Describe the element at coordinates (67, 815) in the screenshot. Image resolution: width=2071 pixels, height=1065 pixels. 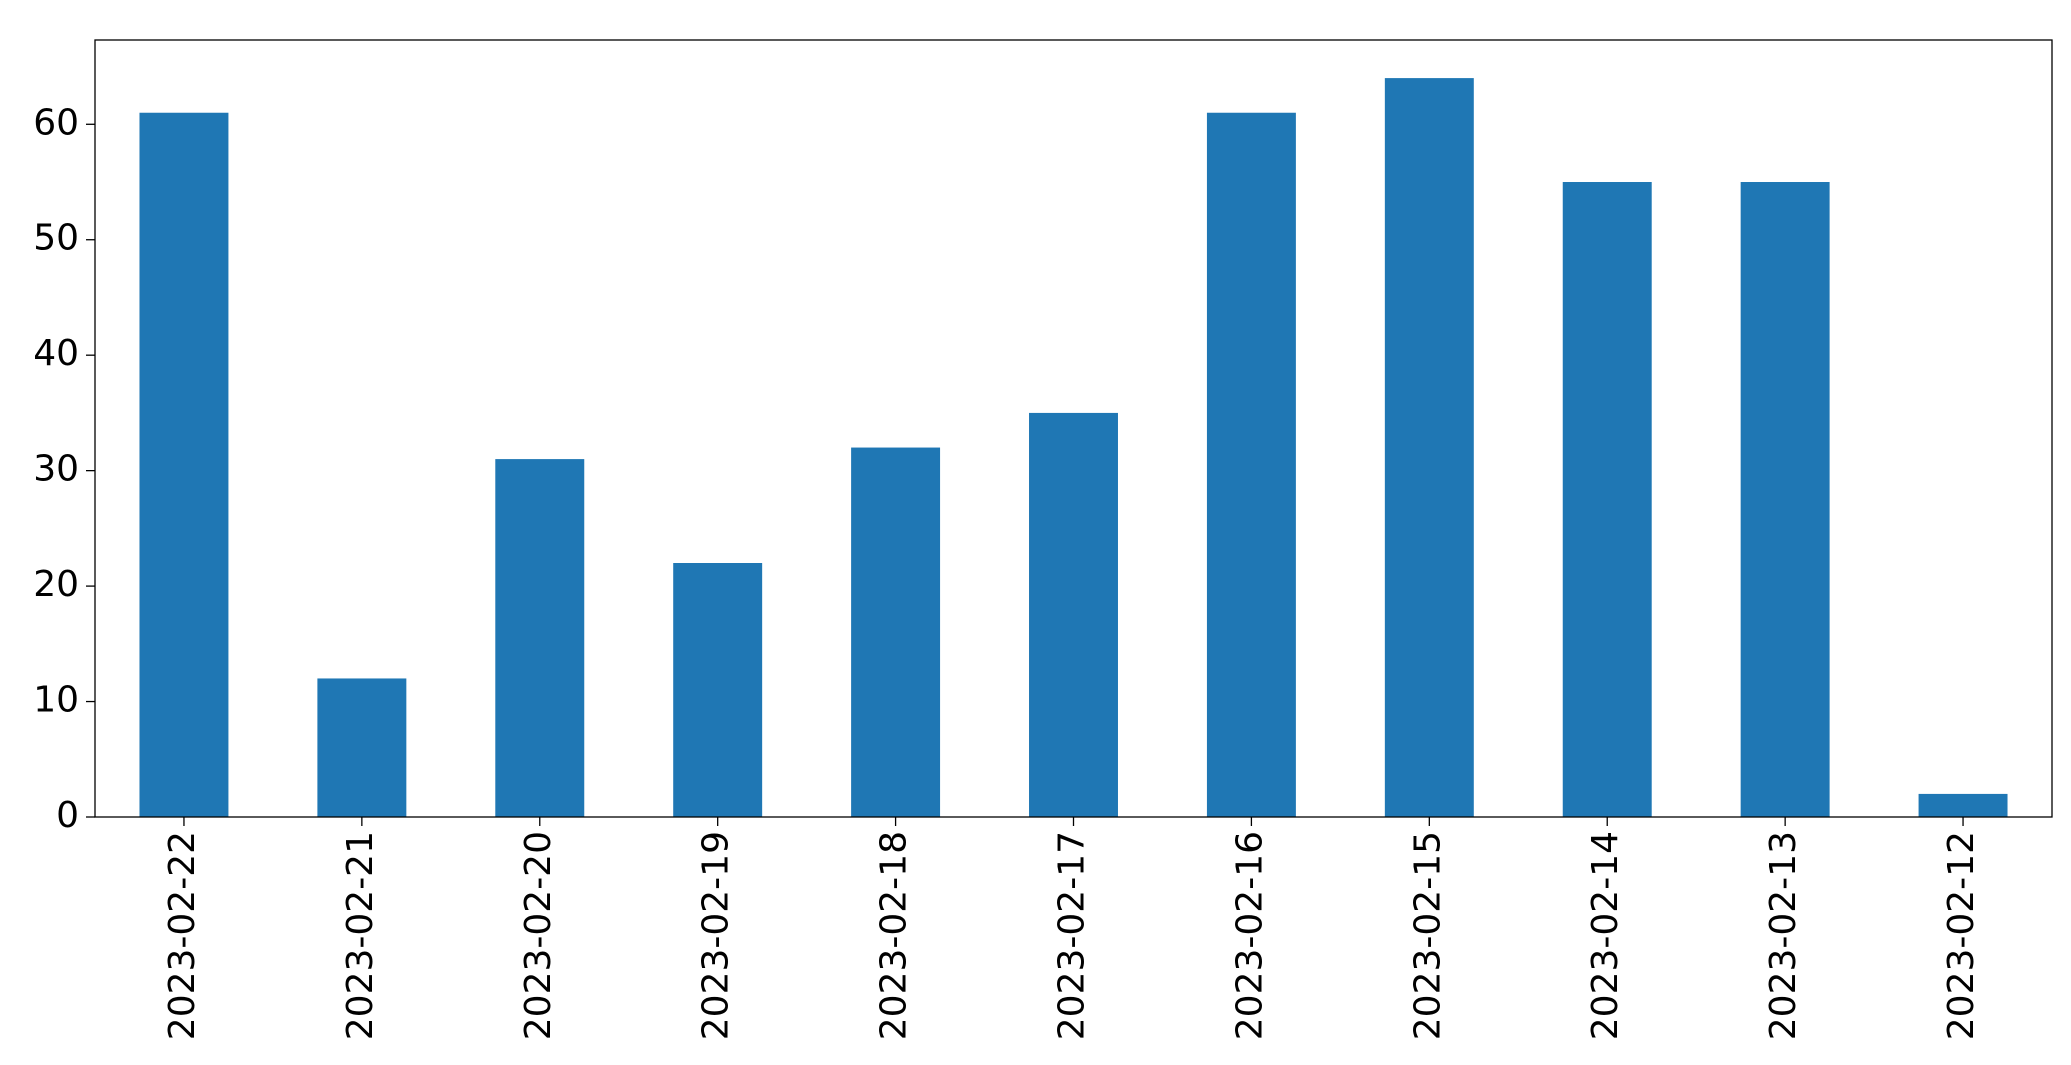
I see `y-tick-label: 0` at that location.